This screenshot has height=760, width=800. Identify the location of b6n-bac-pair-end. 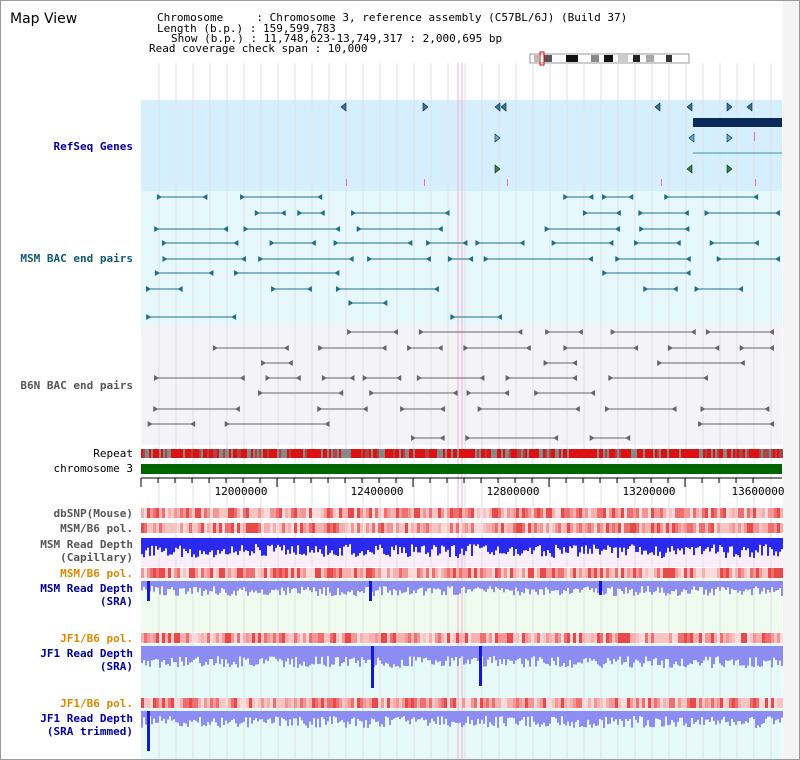
(556, 438).